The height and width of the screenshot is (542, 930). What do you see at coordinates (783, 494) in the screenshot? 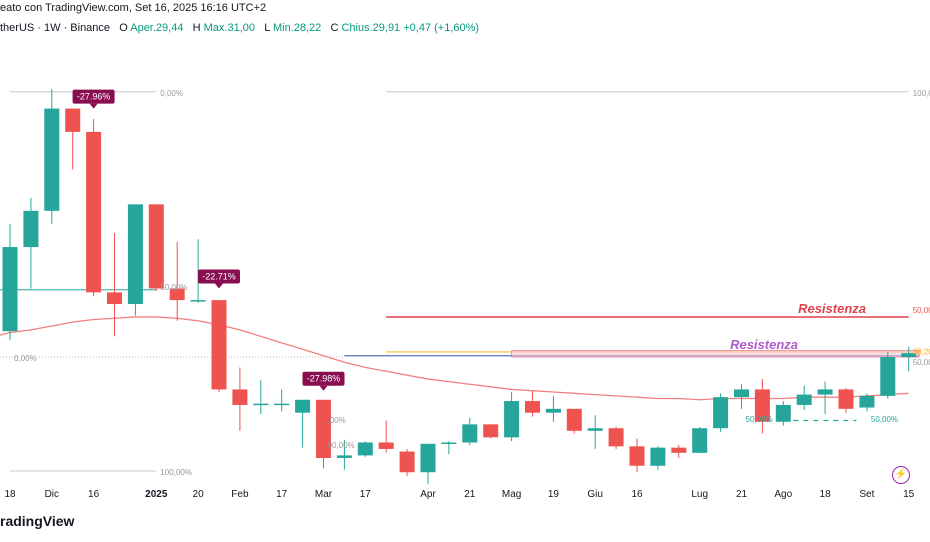
I see `x-axis-tick-label: Ago` at bounding box center [783, 494].